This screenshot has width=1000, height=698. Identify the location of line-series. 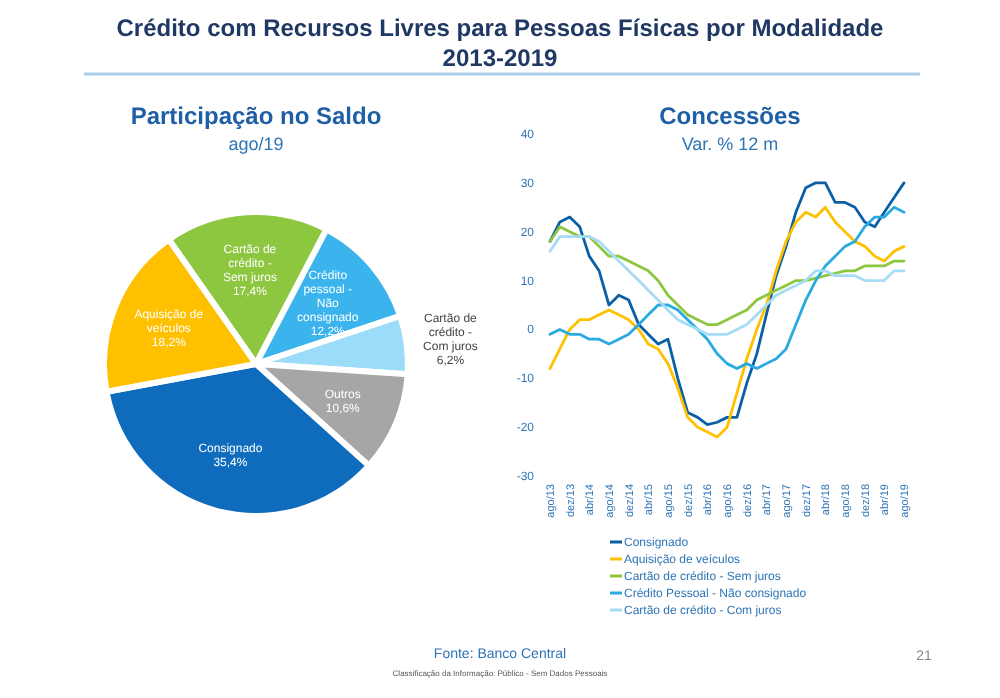
(727, 287).